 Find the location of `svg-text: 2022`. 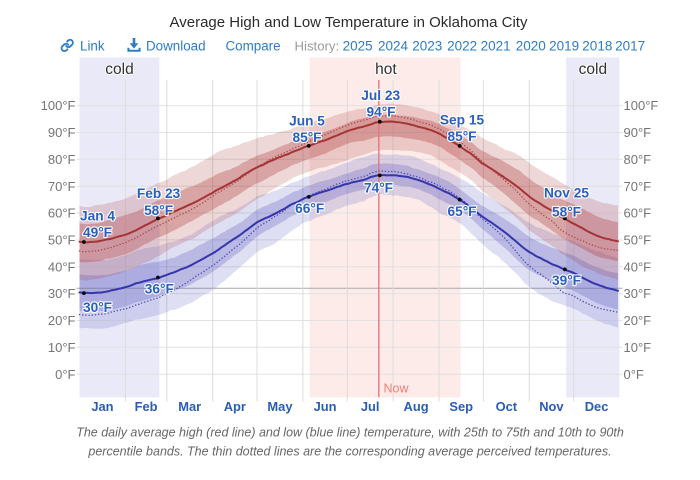

svg-text: 2022 is located at coordinates (462, 46).